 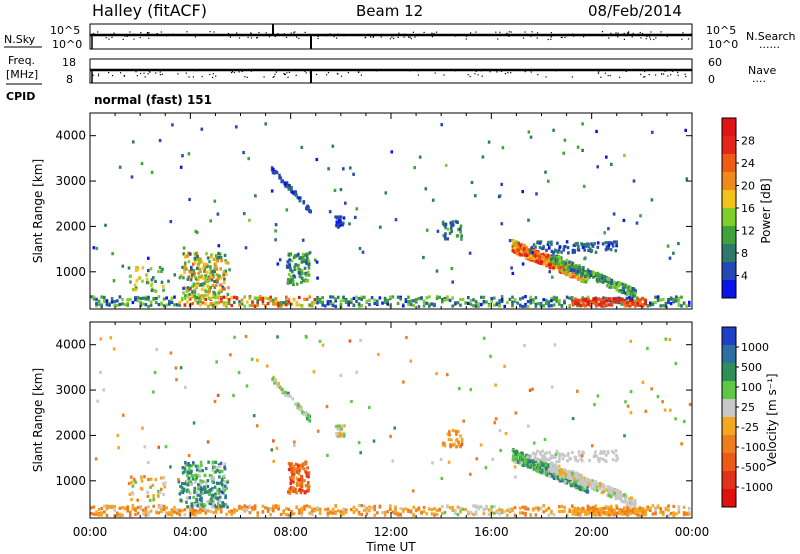 I want to click on y-tick-label: 4000, so click(x=70, y=345).